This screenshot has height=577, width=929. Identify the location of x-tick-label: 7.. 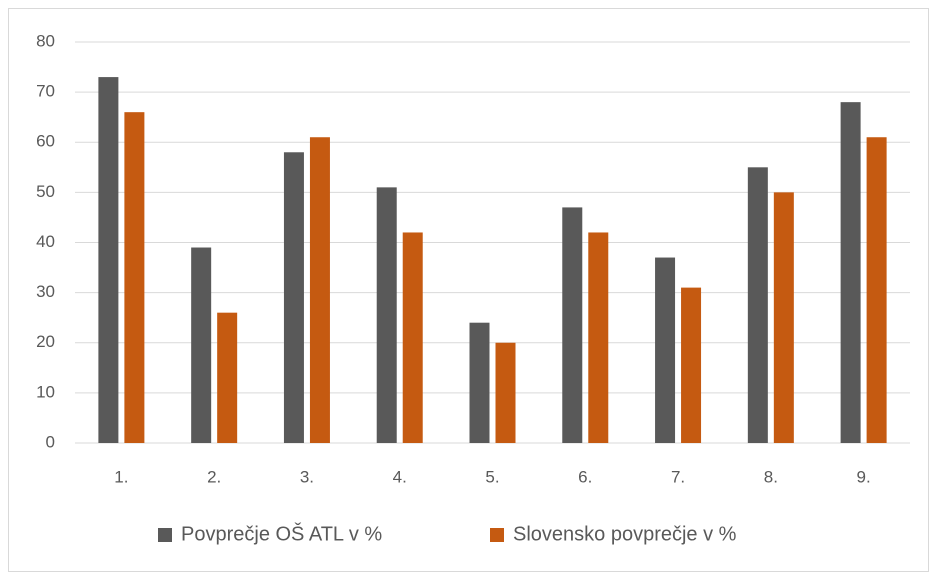
(678, 476).